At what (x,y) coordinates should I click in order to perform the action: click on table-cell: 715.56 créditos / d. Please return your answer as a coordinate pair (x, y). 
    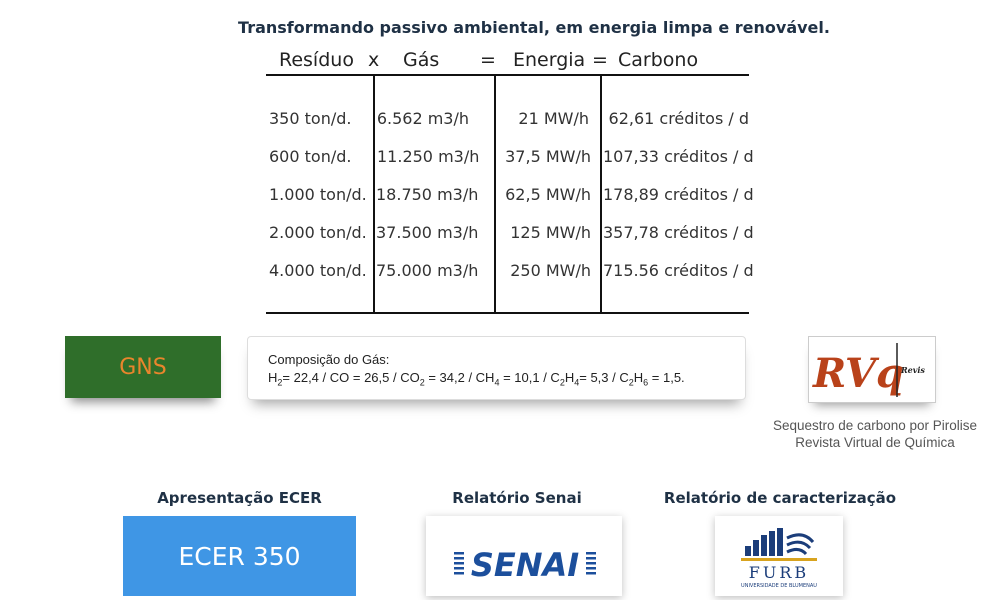
    Looking at the image, I should click on (678, 270).